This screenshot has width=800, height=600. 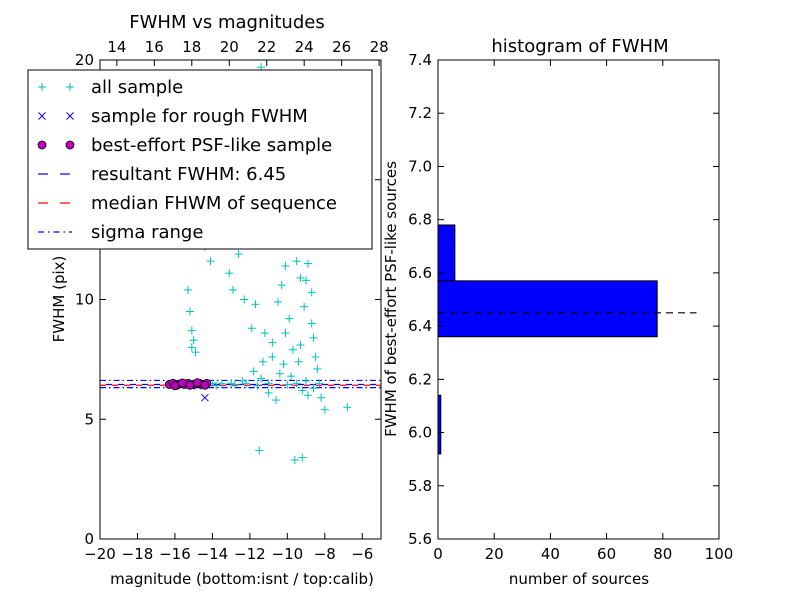 I want to click on histogram-y-tick-label: 7.0, so click(x=420, y=166).